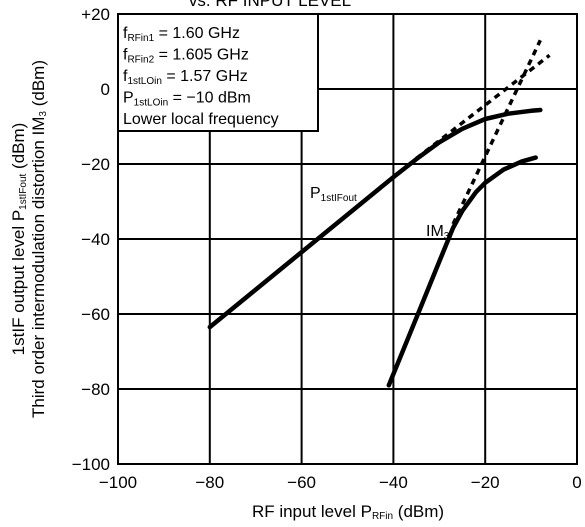 The image size is (585, 527). Describe the element at coordinates (270, 5) in the screenshot. I see `chart-title: vs. RF INPUT LEVEL` at that location.